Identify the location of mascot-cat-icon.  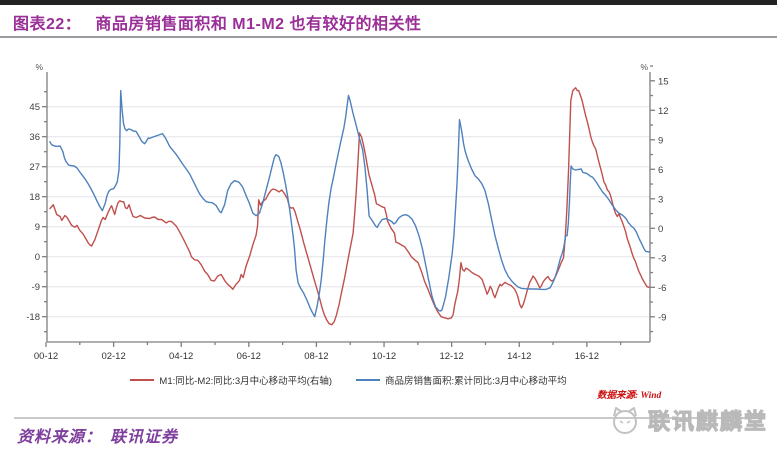
(625, 420).